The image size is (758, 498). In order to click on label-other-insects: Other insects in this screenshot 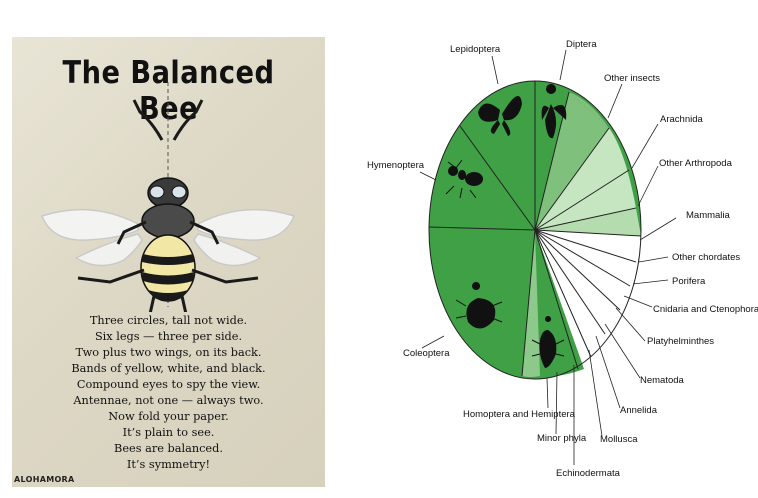, I will do `click(632, 78)`.